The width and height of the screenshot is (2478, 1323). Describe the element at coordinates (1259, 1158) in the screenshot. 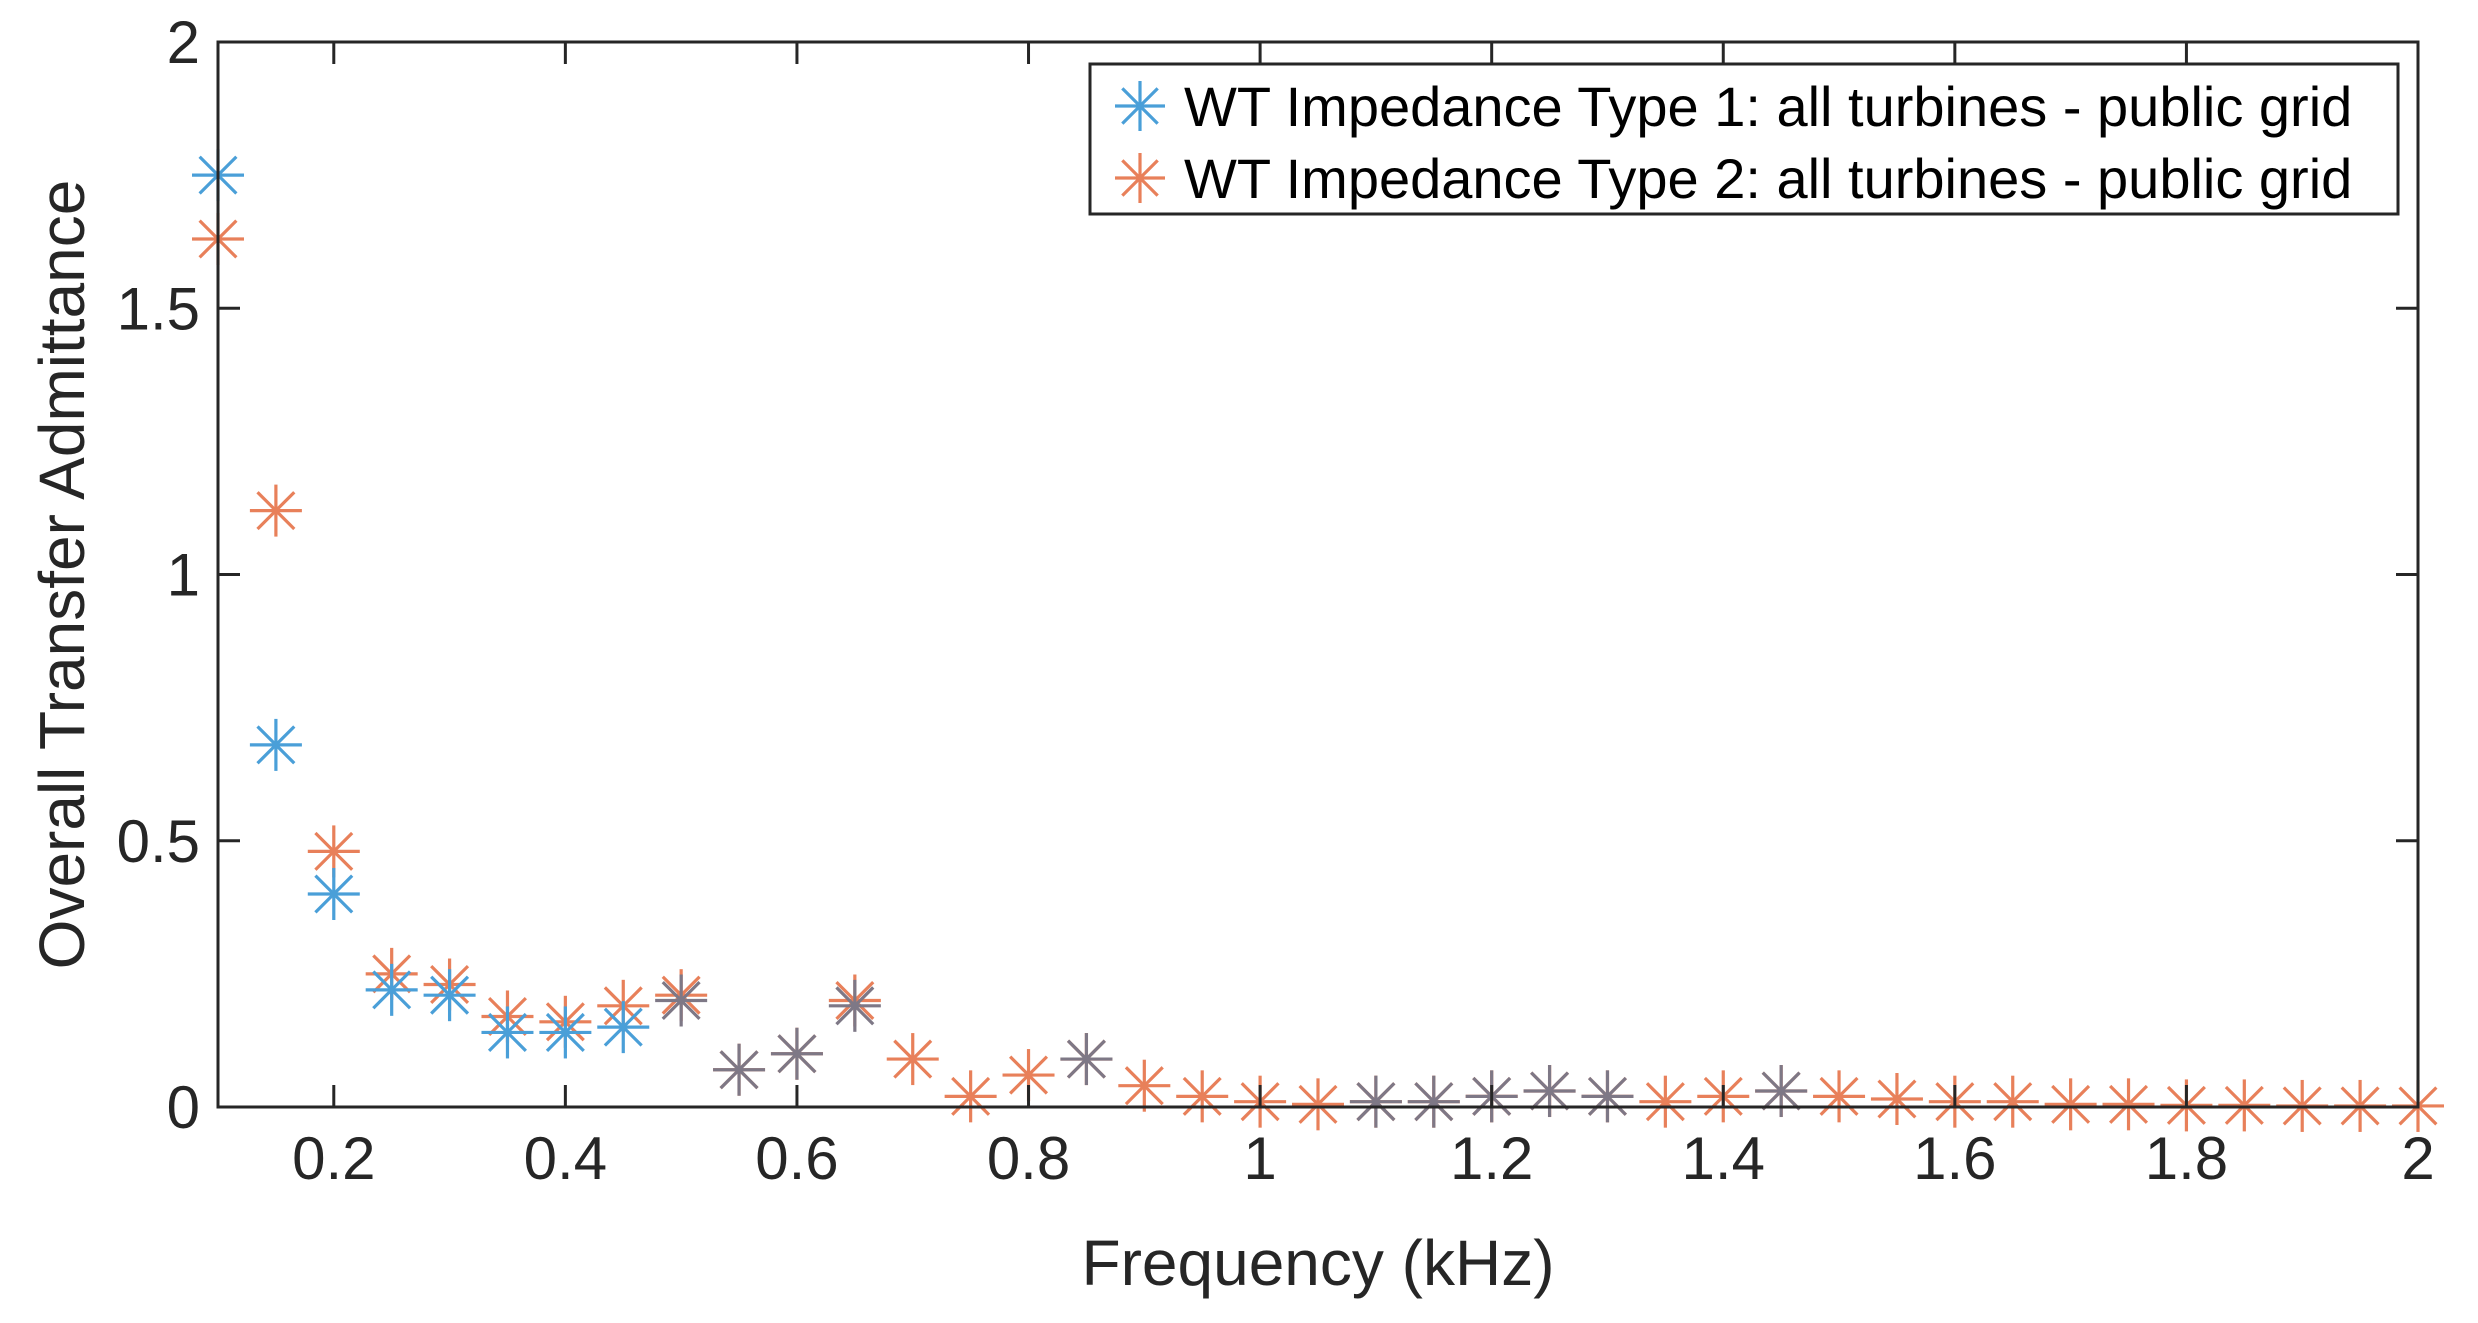

I see `x-tick-label: 1` at that location.